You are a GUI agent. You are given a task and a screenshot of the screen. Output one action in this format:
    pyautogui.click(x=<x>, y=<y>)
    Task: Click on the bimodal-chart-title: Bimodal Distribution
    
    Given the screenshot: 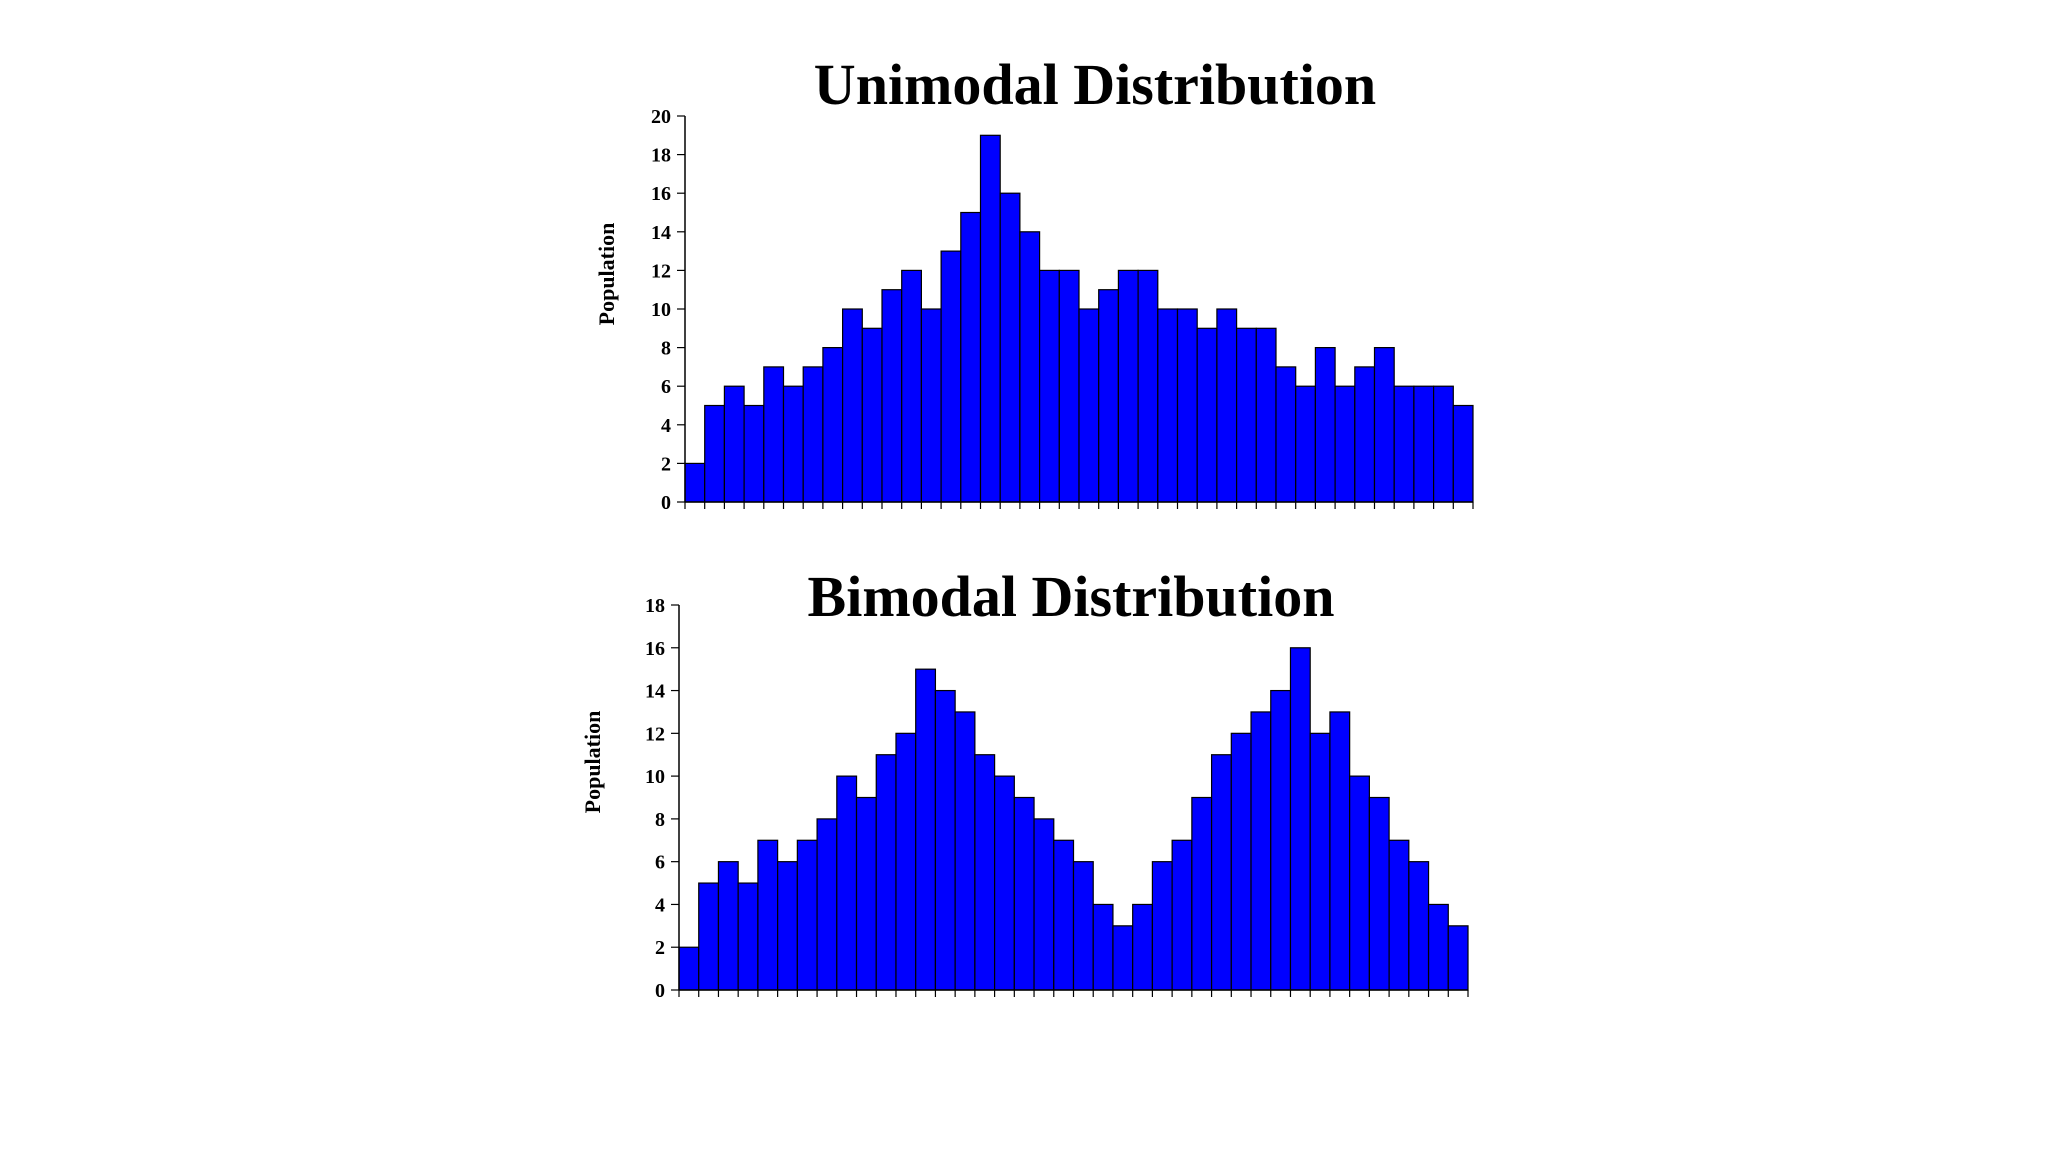 What is the action you would take?
    pyautogui.click(x=1071, y=596)
    